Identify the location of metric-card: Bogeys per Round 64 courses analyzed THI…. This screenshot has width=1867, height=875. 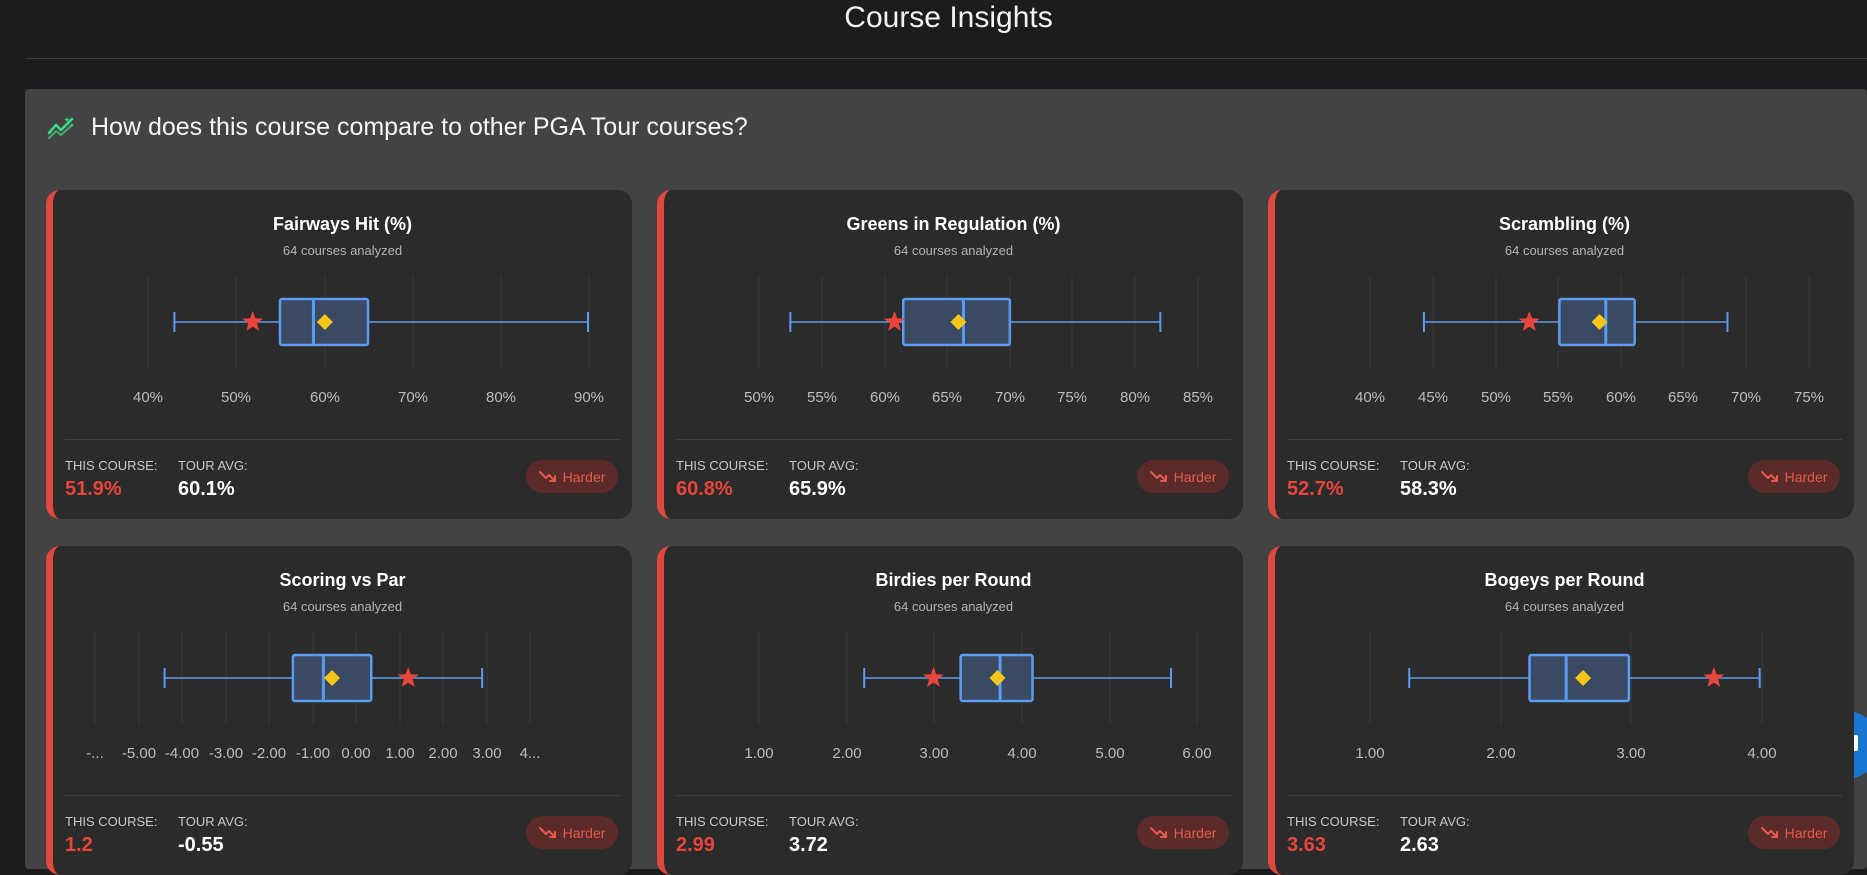
(1561, 710).